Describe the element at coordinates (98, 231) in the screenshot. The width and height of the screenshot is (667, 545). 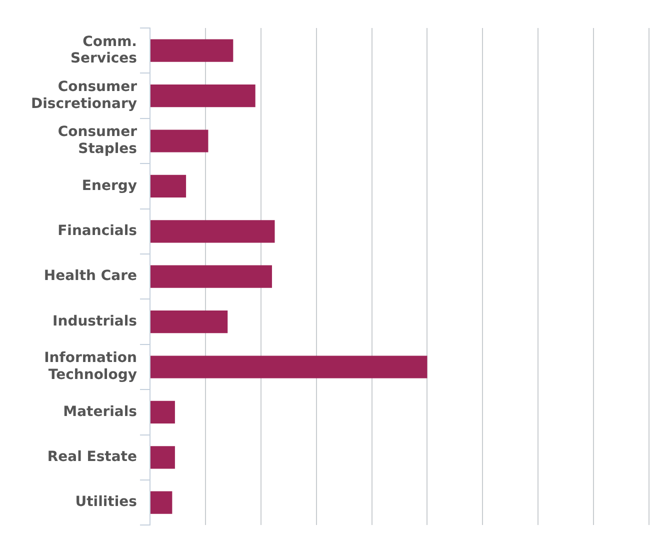
I see `y-tick-label: Financials` at that location.